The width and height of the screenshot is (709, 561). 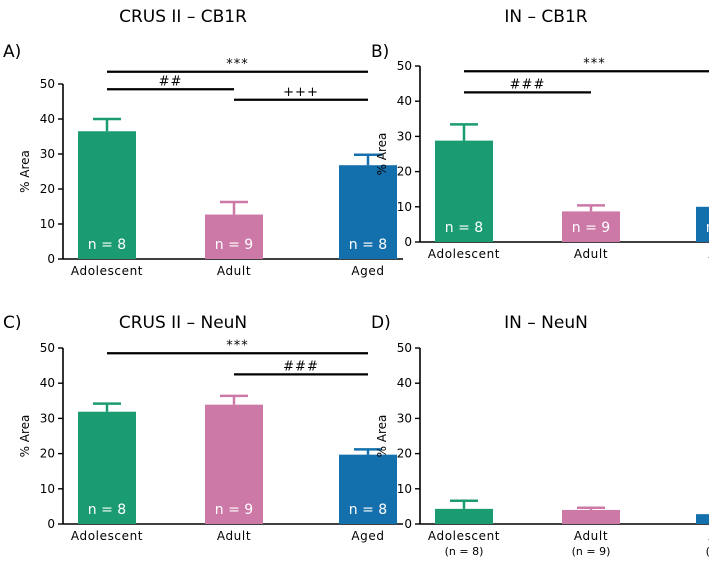 What do you see at coordinates (107, 271) in the screenshot?
I see `panel-0-x-tick-label: Adolescent` at bounding box center [107, 271].